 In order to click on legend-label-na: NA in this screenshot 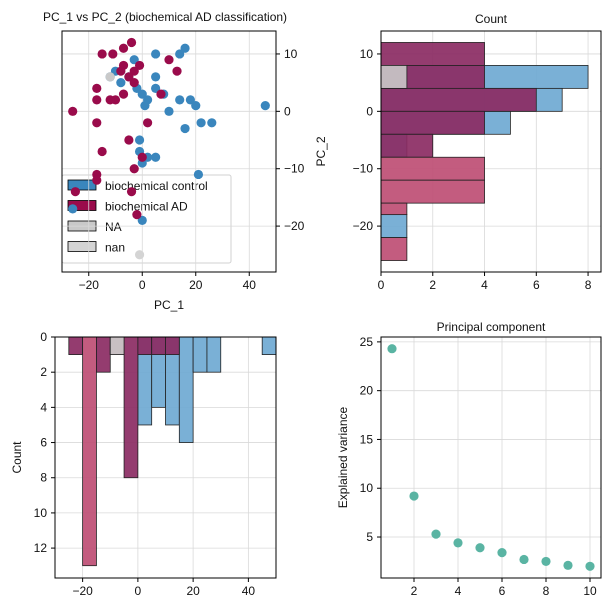, I will do `click(113, 227)`.